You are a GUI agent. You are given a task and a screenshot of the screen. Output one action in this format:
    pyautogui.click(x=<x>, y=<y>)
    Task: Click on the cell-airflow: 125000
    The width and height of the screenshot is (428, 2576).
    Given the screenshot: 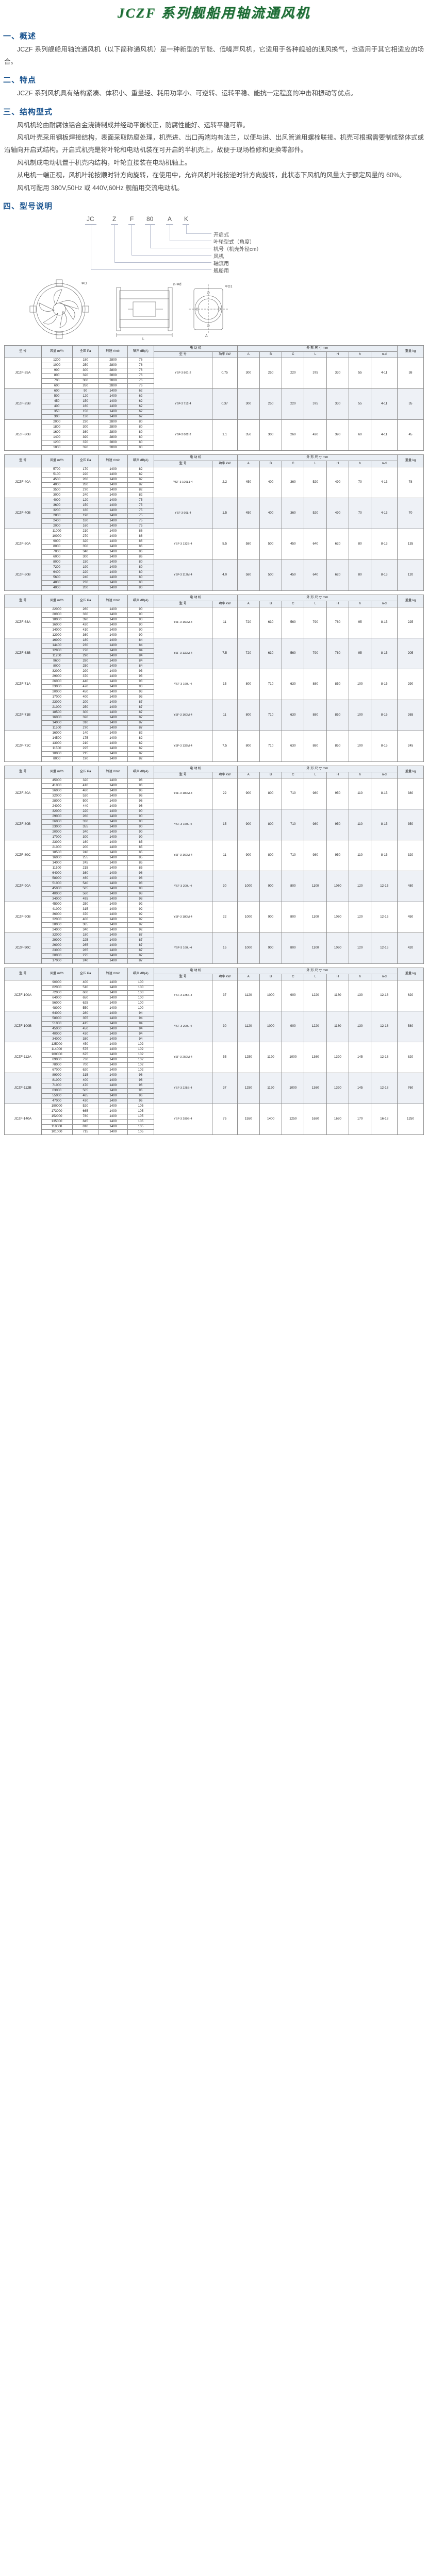 What is the action you would take?
    pyautogui.click(x=57, y=1044)
    